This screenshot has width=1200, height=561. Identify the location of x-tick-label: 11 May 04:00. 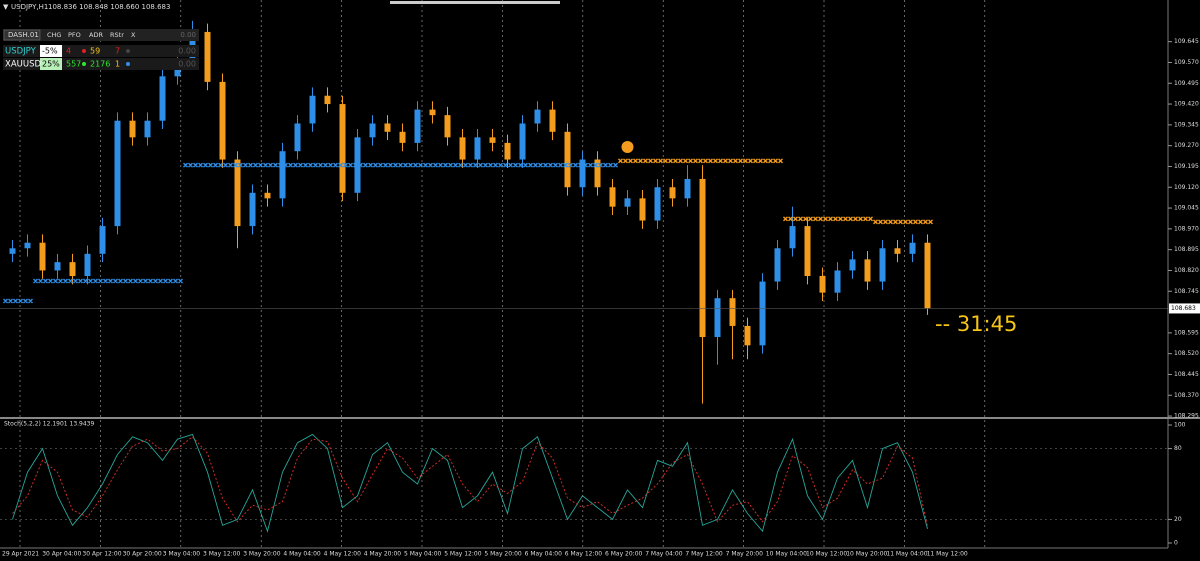
(906, 554).